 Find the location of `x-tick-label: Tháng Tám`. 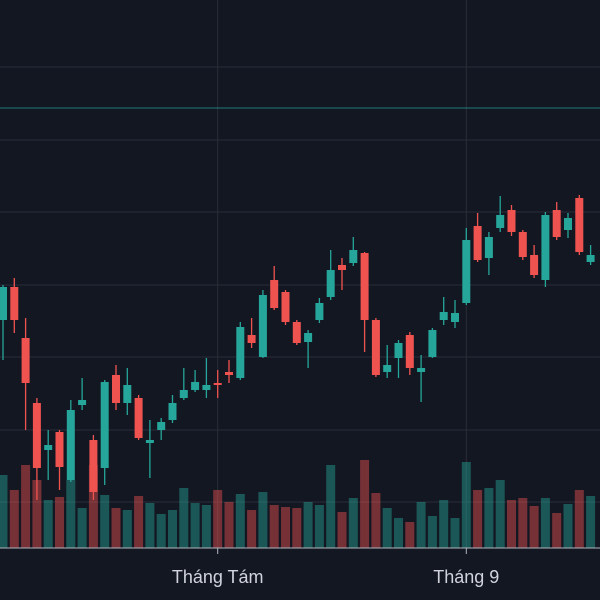

x-tick-label: Tháng Tám is located at coordinates (218, 577).